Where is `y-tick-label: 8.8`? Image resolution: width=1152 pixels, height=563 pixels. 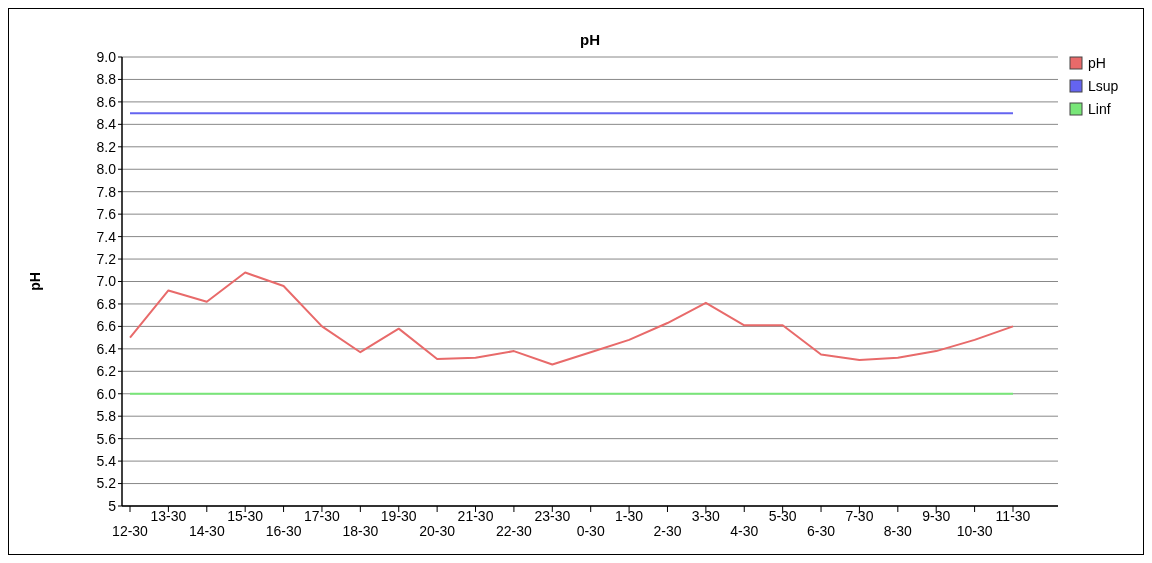
y-tick-label: 8.8 is located at coordinates (106, 79).